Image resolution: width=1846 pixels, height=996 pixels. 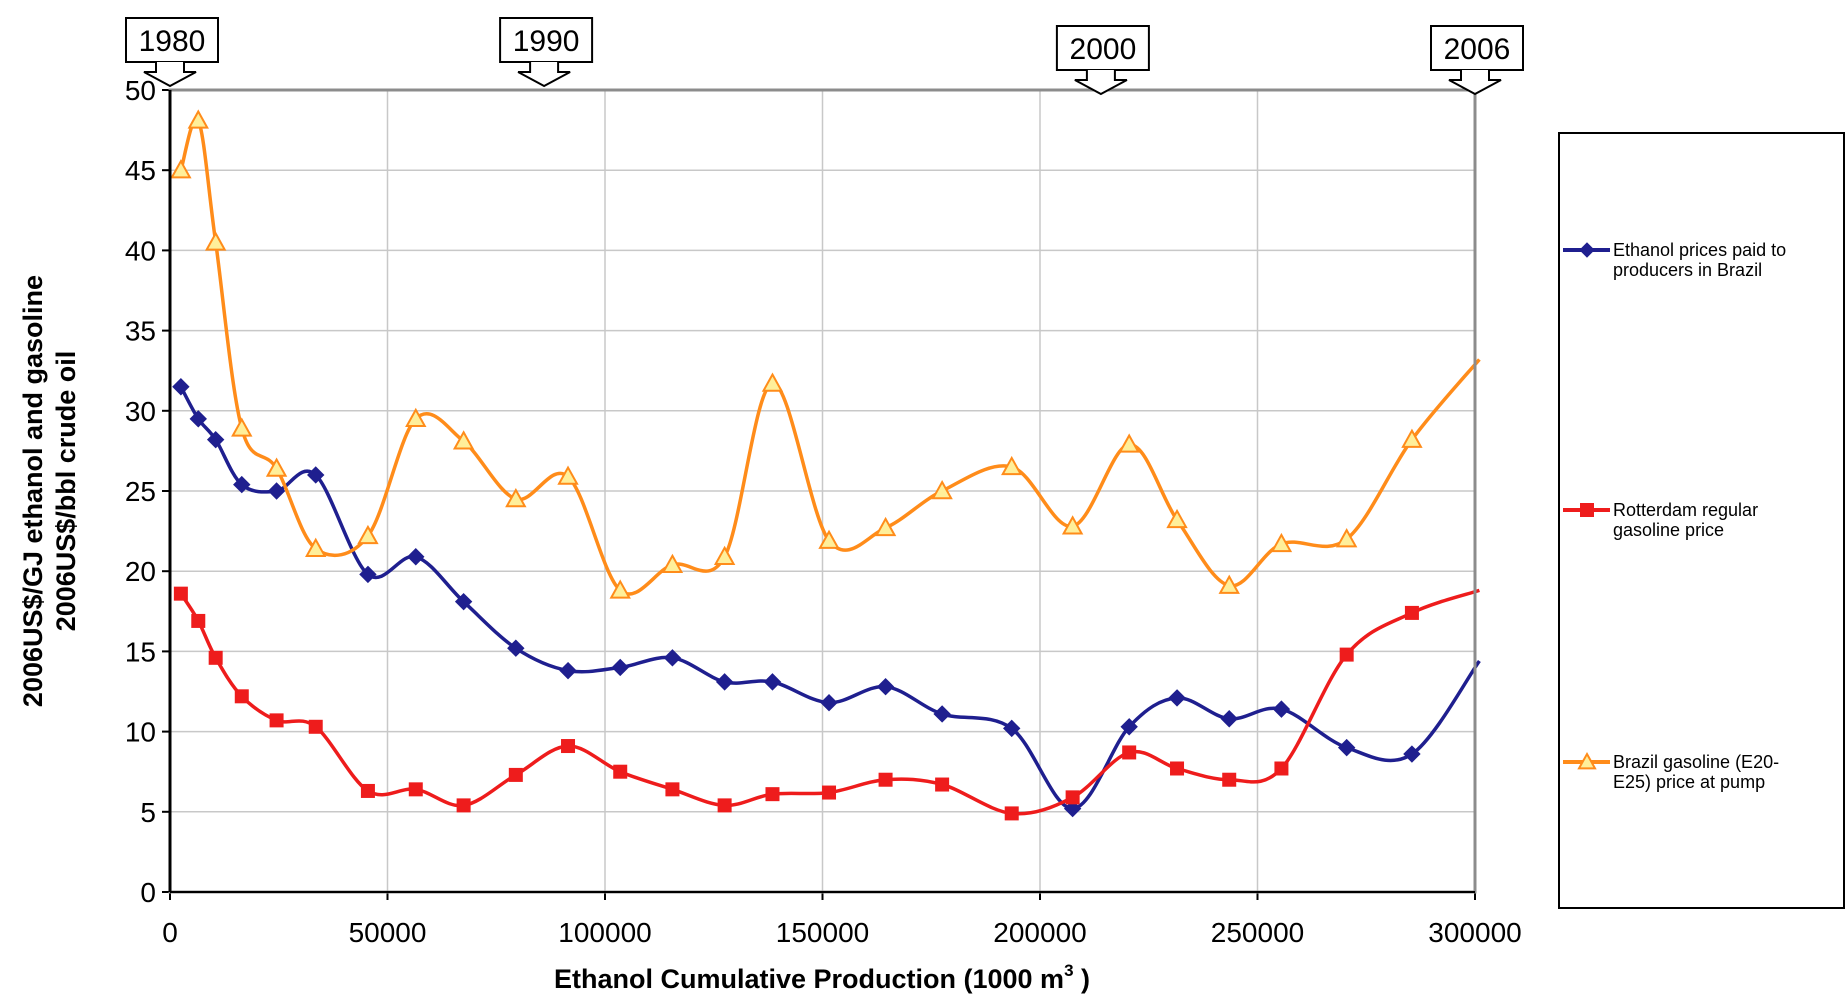 I want to click on x-tick-label: 200000, so click(x=1039, y=932).